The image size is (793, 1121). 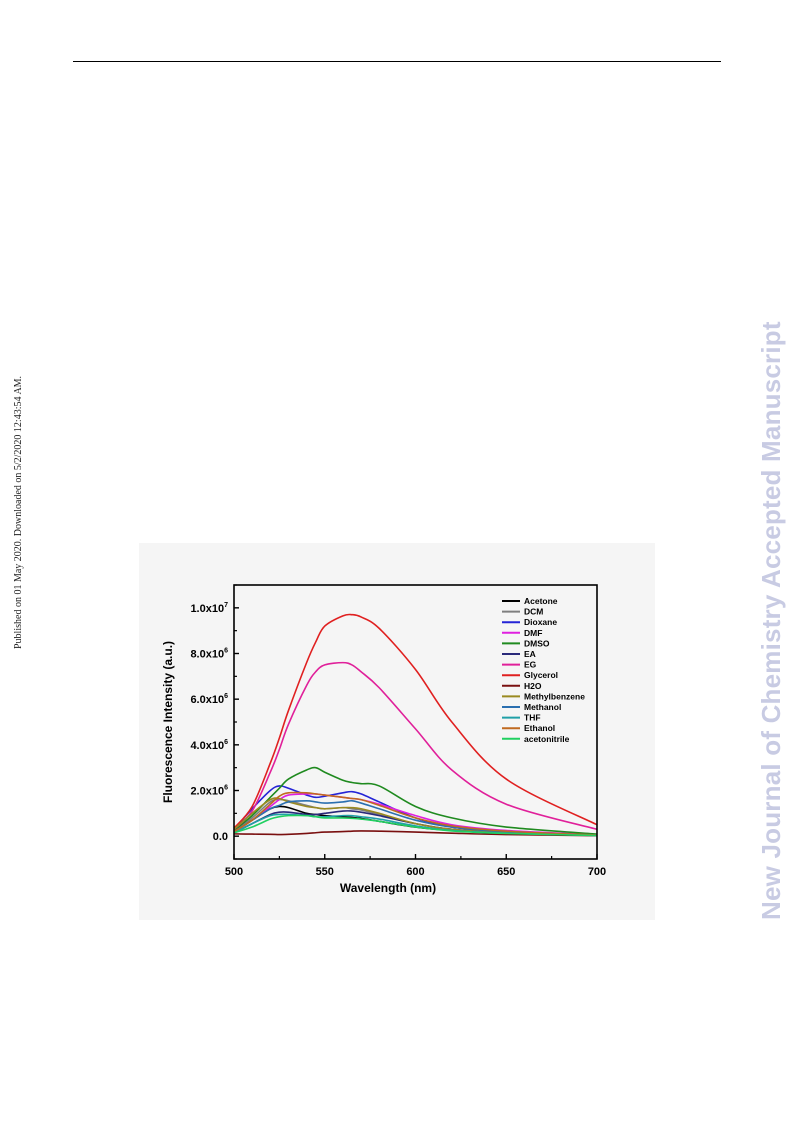 What do you see at coordinates (506, 872) in the screenshot?
I see `x-tick-label: 650` at bounding box center [506, 872].